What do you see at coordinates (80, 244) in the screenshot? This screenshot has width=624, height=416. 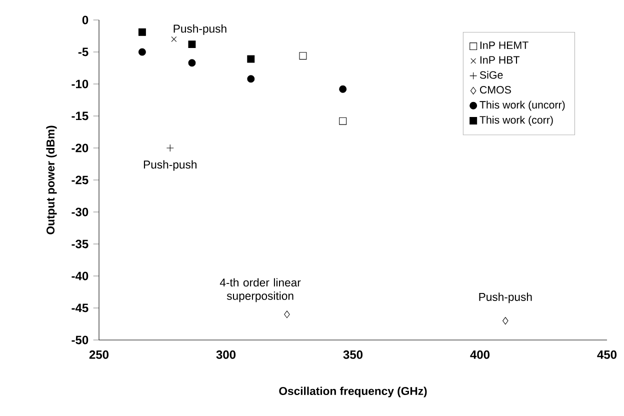 I see `y-tick-label: -35` at bounding box center [80, 244].